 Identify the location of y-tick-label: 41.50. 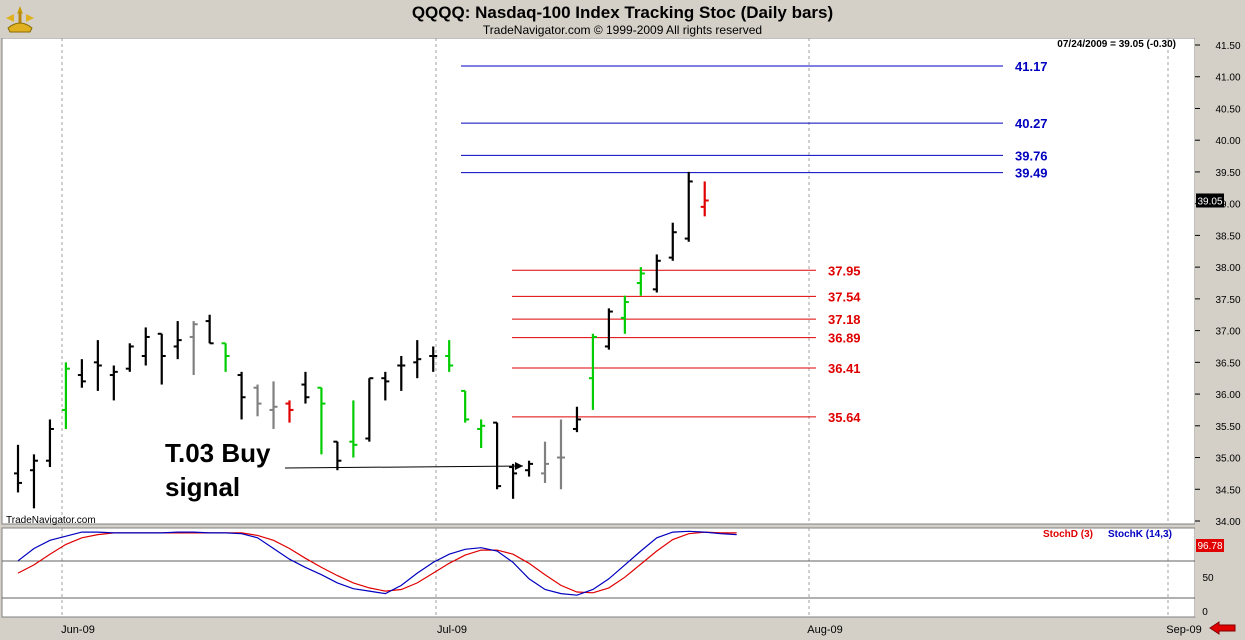
(1227, 46).